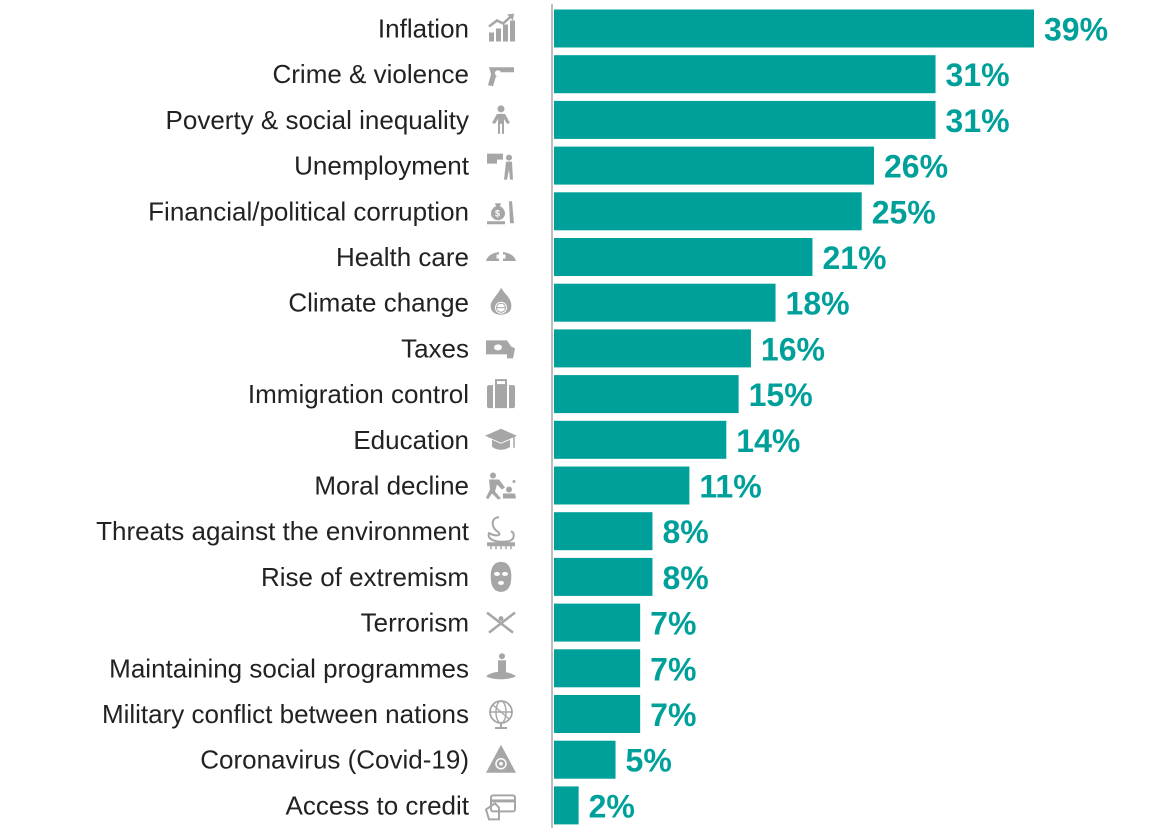 The height and width of the screenshot is (828, 1161). I want to click on category-label: Threats against the environment, so click(283, 531).